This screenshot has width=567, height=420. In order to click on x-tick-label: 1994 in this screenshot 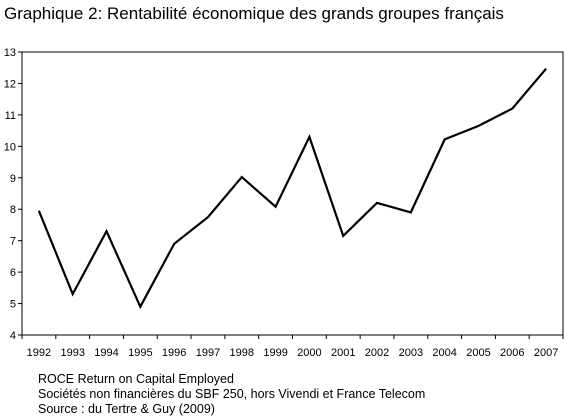, I will do `click(106, 353)`.